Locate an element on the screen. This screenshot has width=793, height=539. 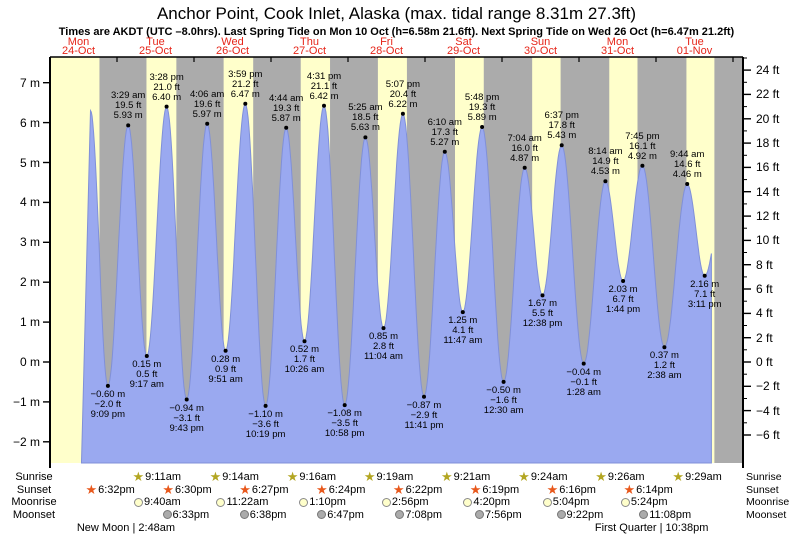
sunset-time: 6:32pm is located at coordinates (116, 489).